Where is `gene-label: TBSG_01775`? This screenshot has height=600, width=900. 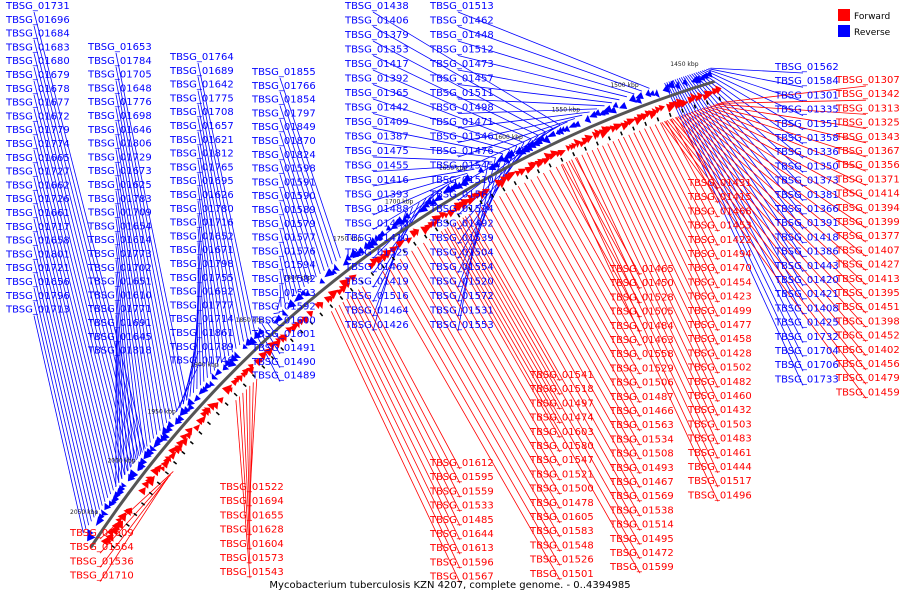 gene-label: TBSG_01775 is located at coordinates (201, 98).